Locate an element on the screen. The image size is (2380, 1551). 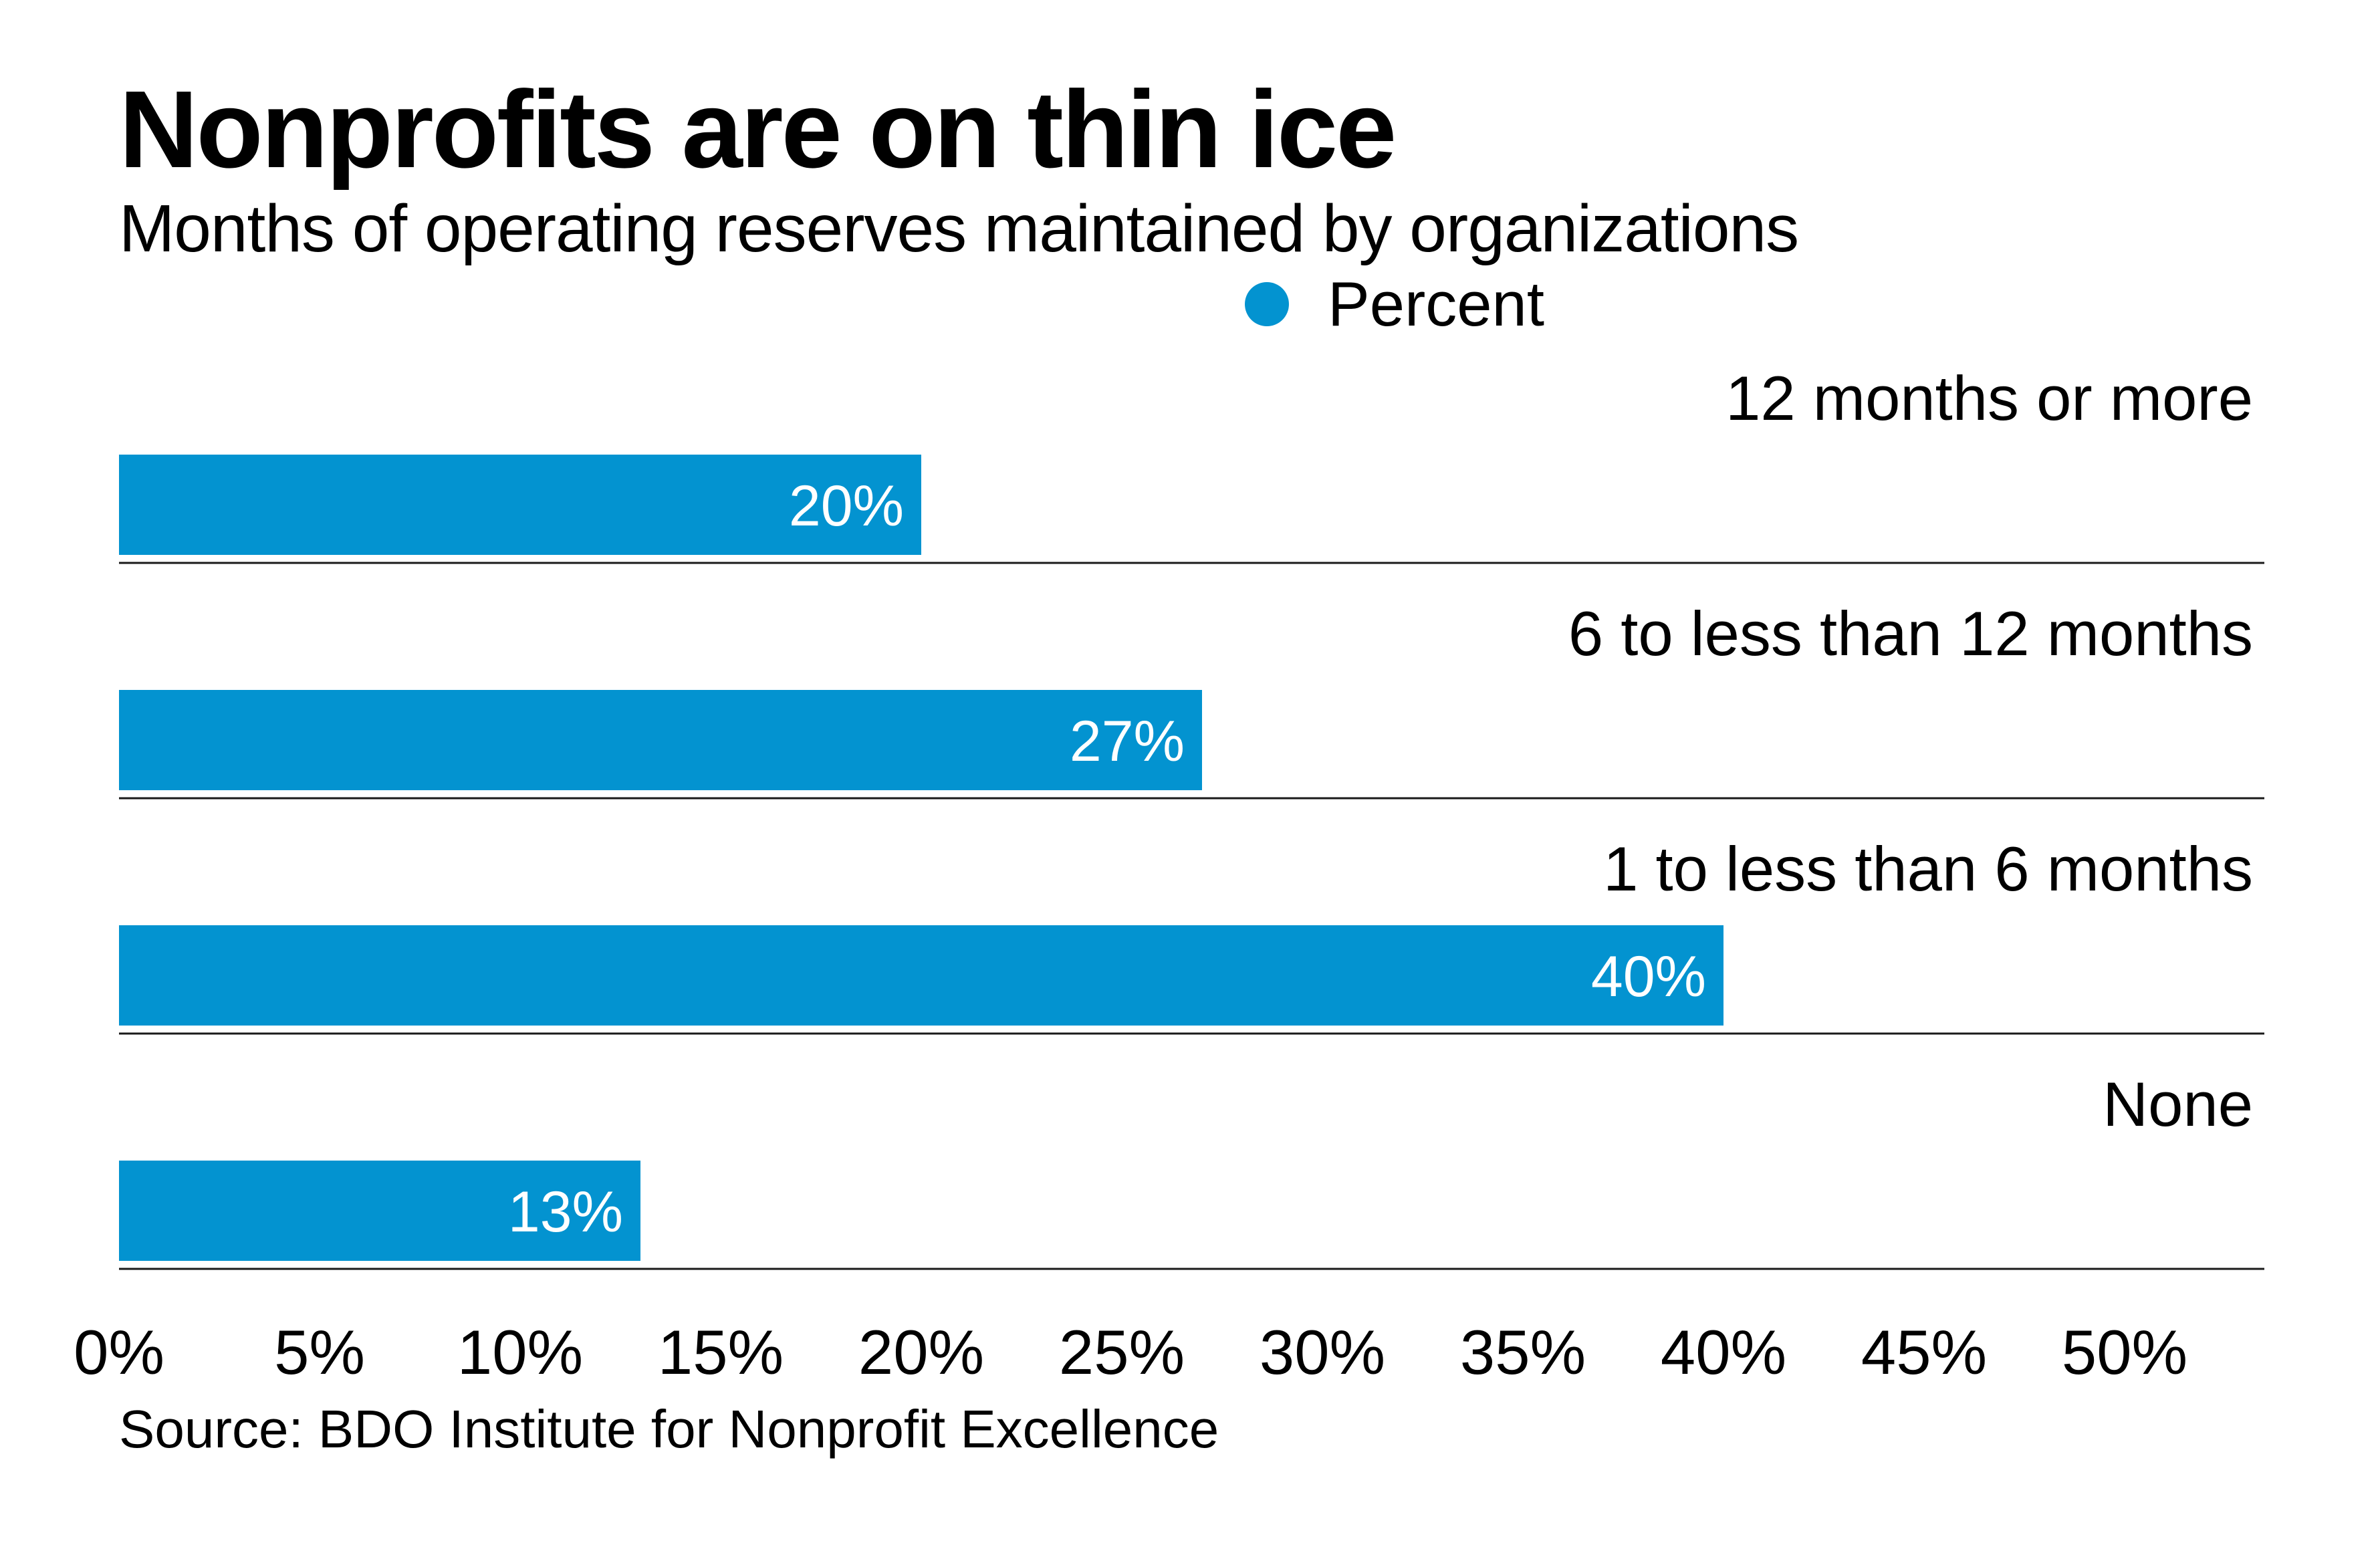
value-label: 40% is located at coordinates (1648, 977).